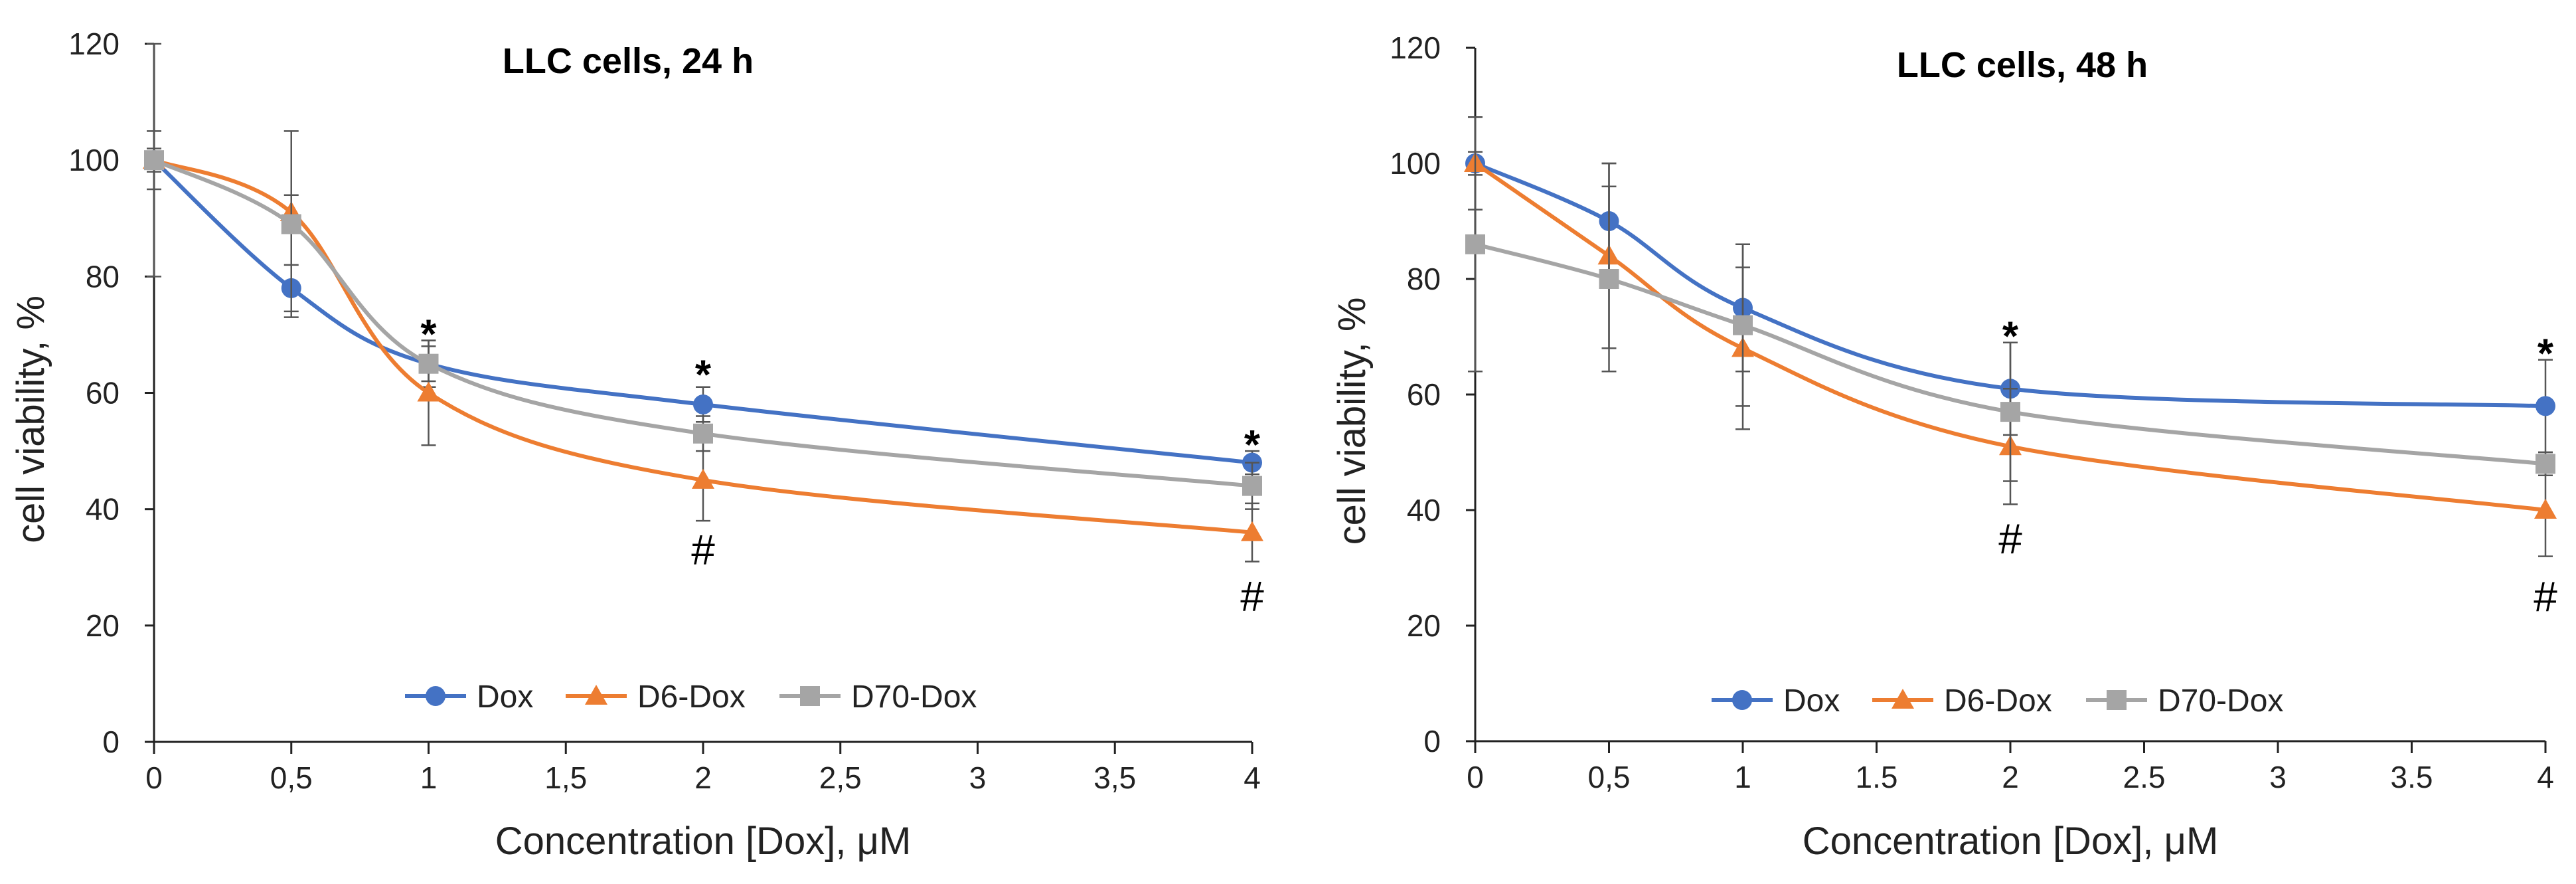 The width and height of the screenshot is (2576, 884). I want to click on x-tick-label: 2.5, so click(2144, 777).